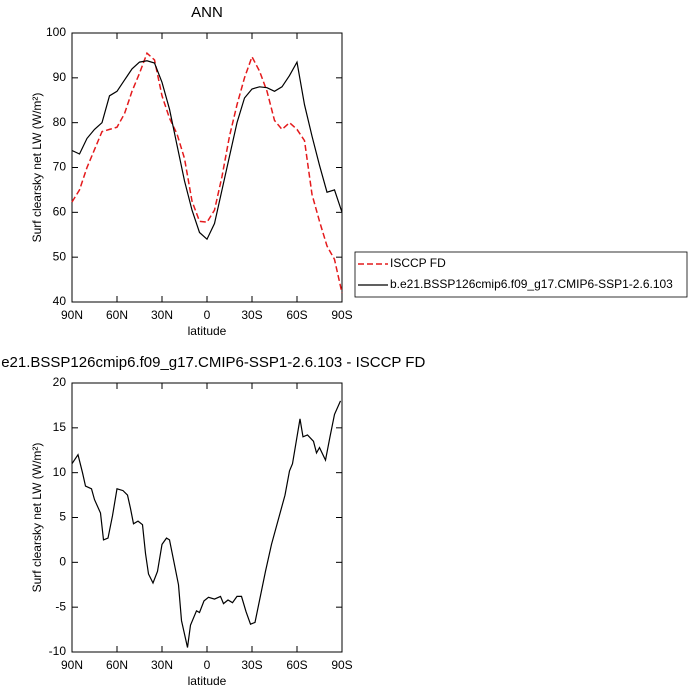 This screenshot has height=700, width=700. I want to click on y-tick-label: 5, so click(62, 517).